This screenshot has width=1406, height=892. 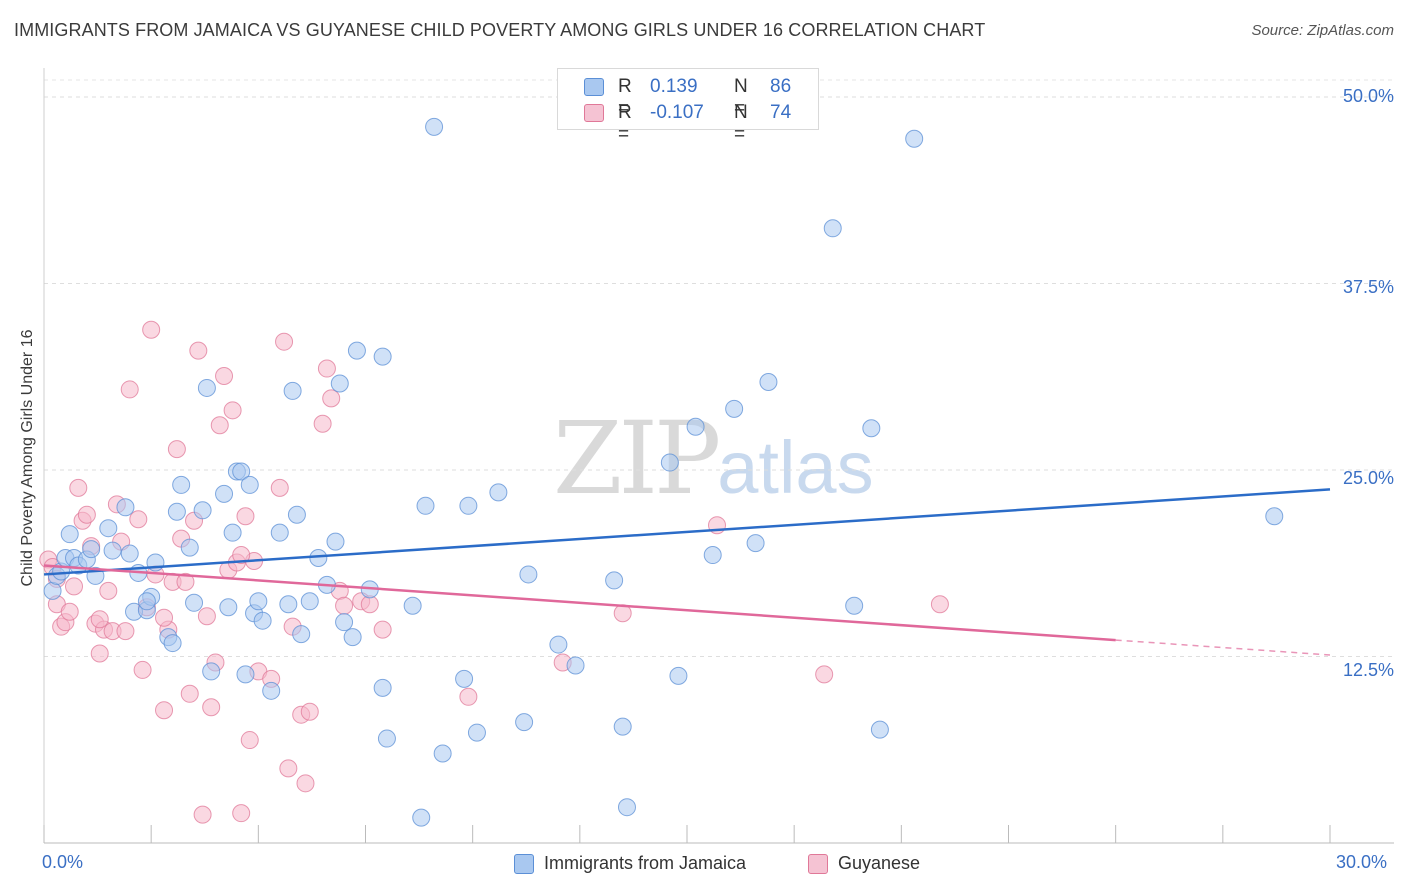 What do you see at coordinates (687, 532) in the screenshot?
I see `trendline-jamaica` at bounding box center [687, 532].